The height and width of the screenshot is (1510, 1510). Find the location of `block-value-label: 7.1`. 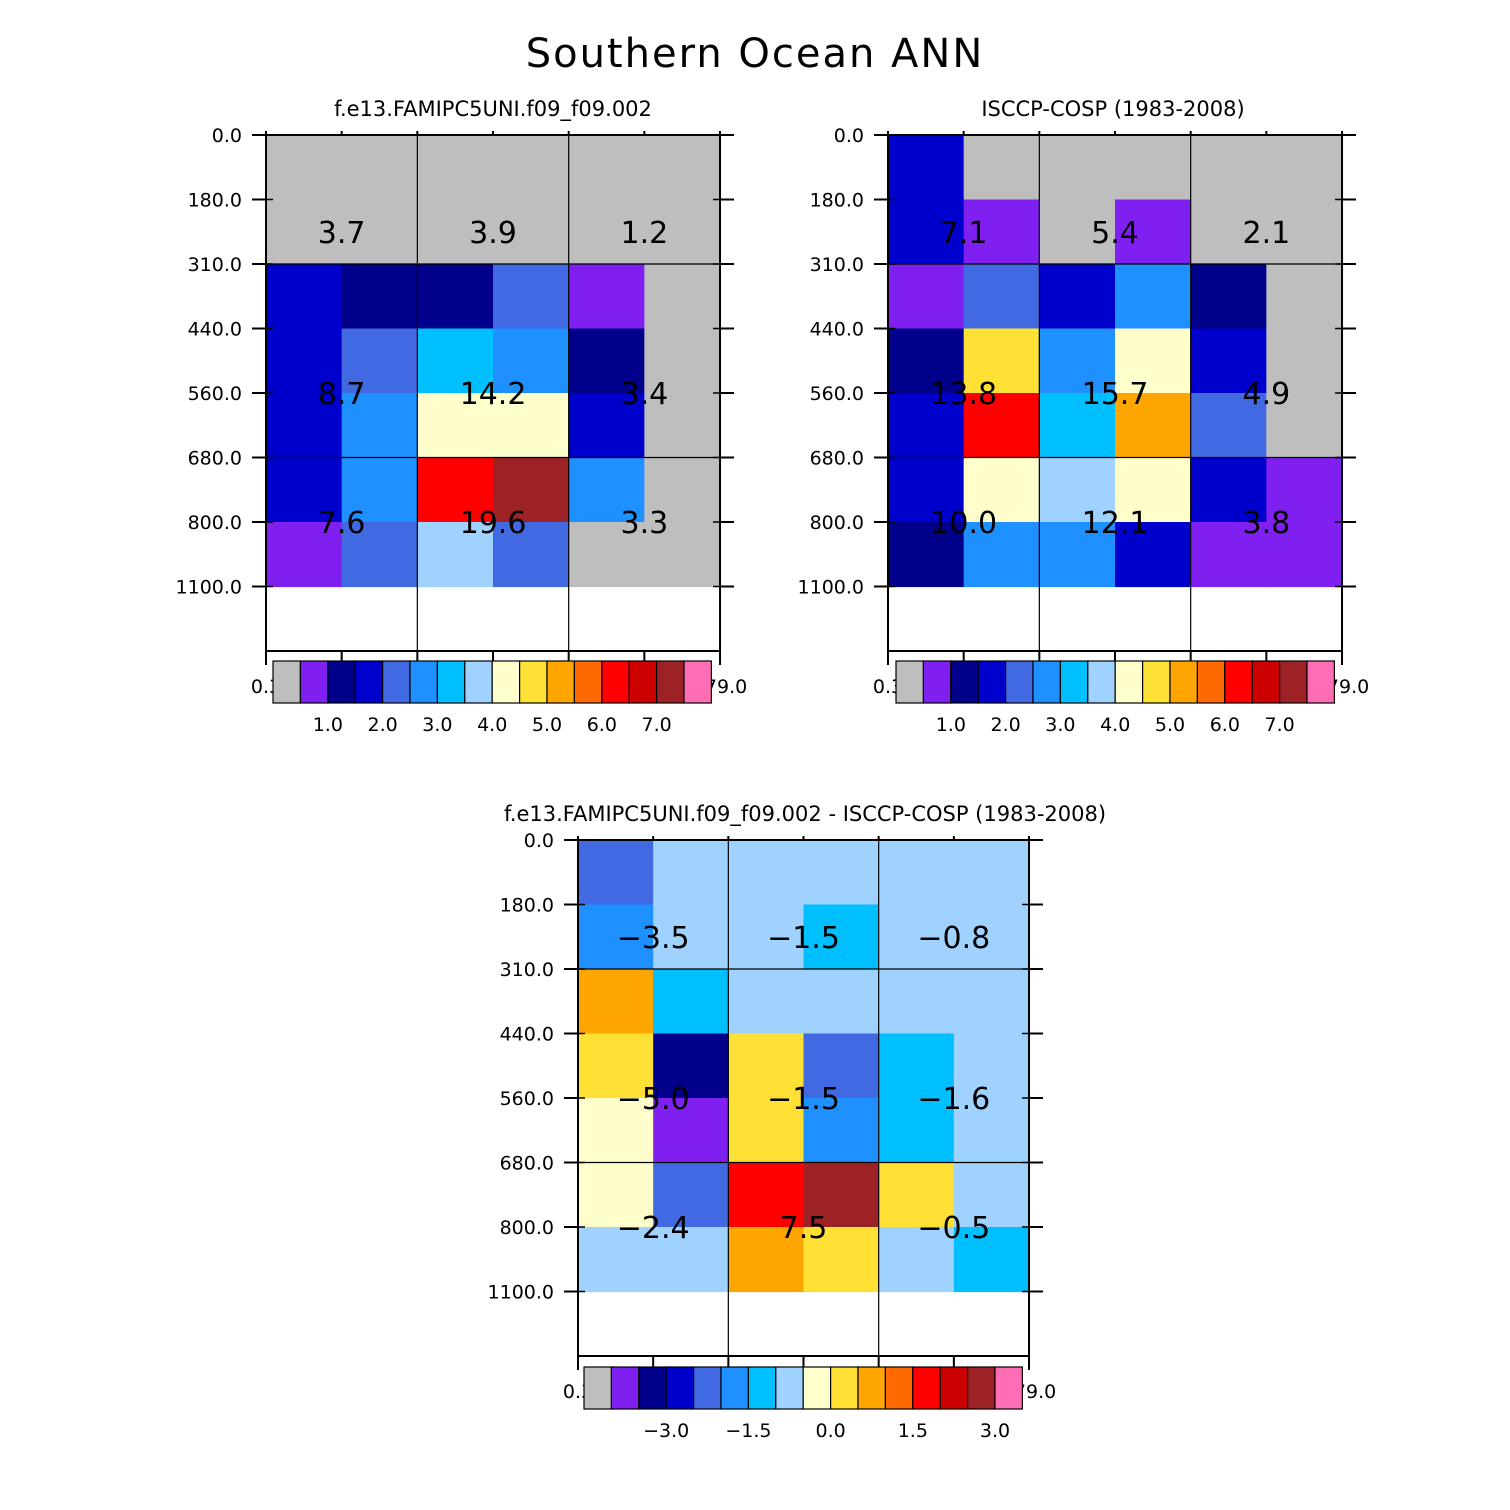

block-value-label: 7.1 is located at coordinates (964, 233).